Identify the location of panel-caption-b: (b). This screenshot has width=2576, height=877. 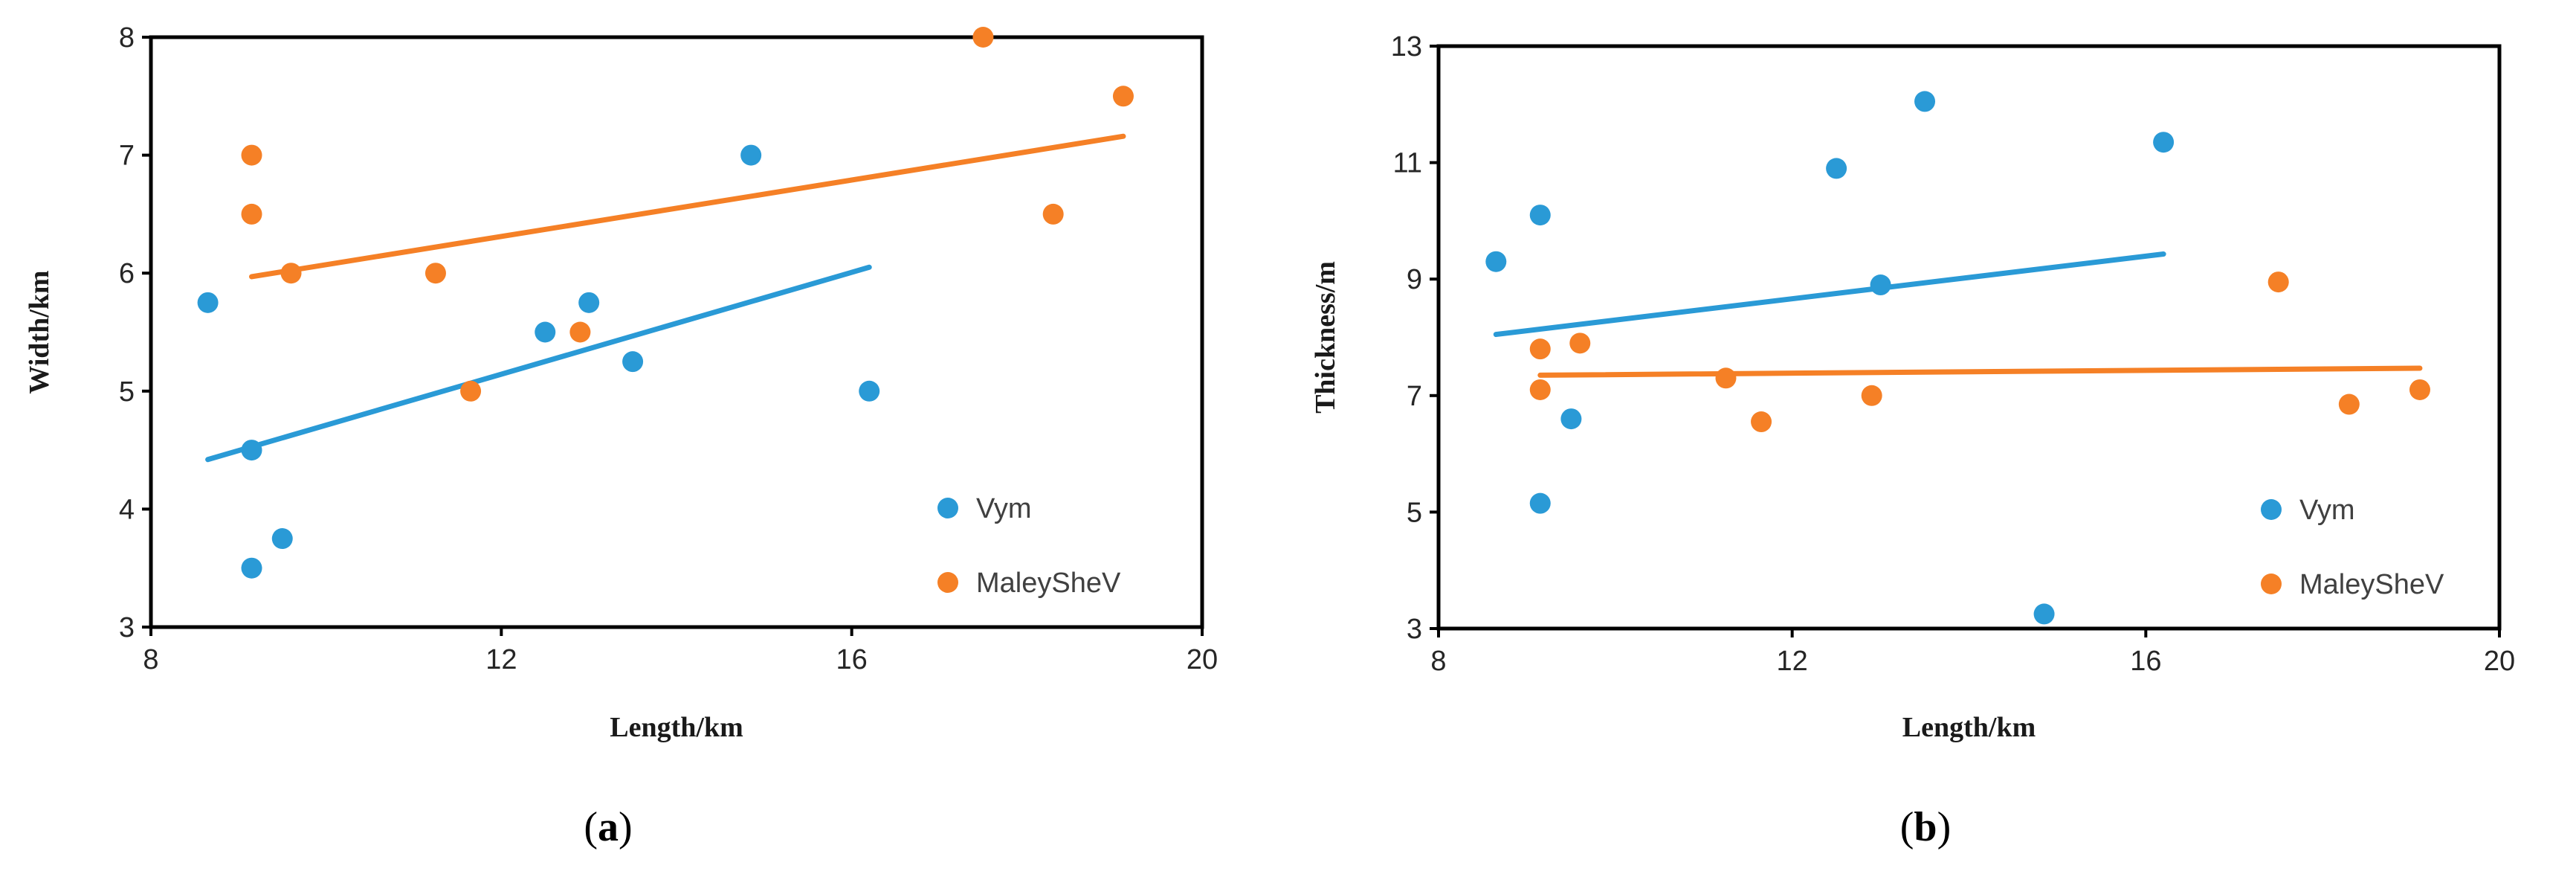
(1925, 827).